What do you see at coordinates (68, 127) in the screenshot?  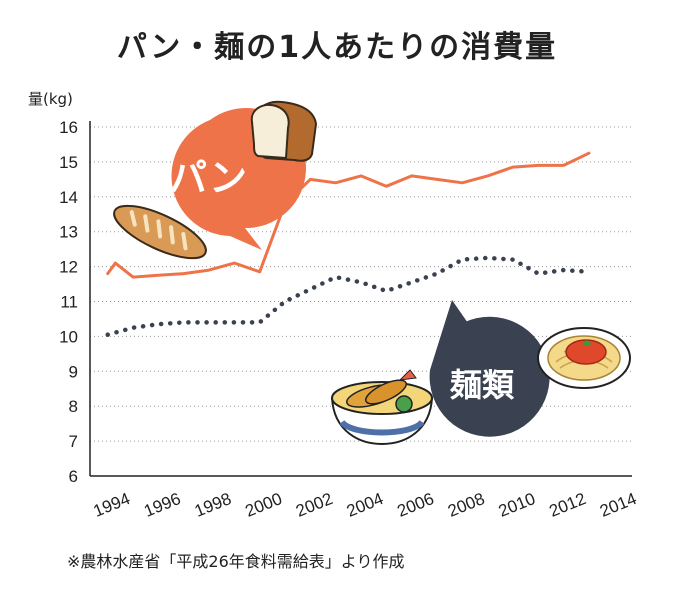 I see `y-tick-label: 16` at bounding box center [68, 127].